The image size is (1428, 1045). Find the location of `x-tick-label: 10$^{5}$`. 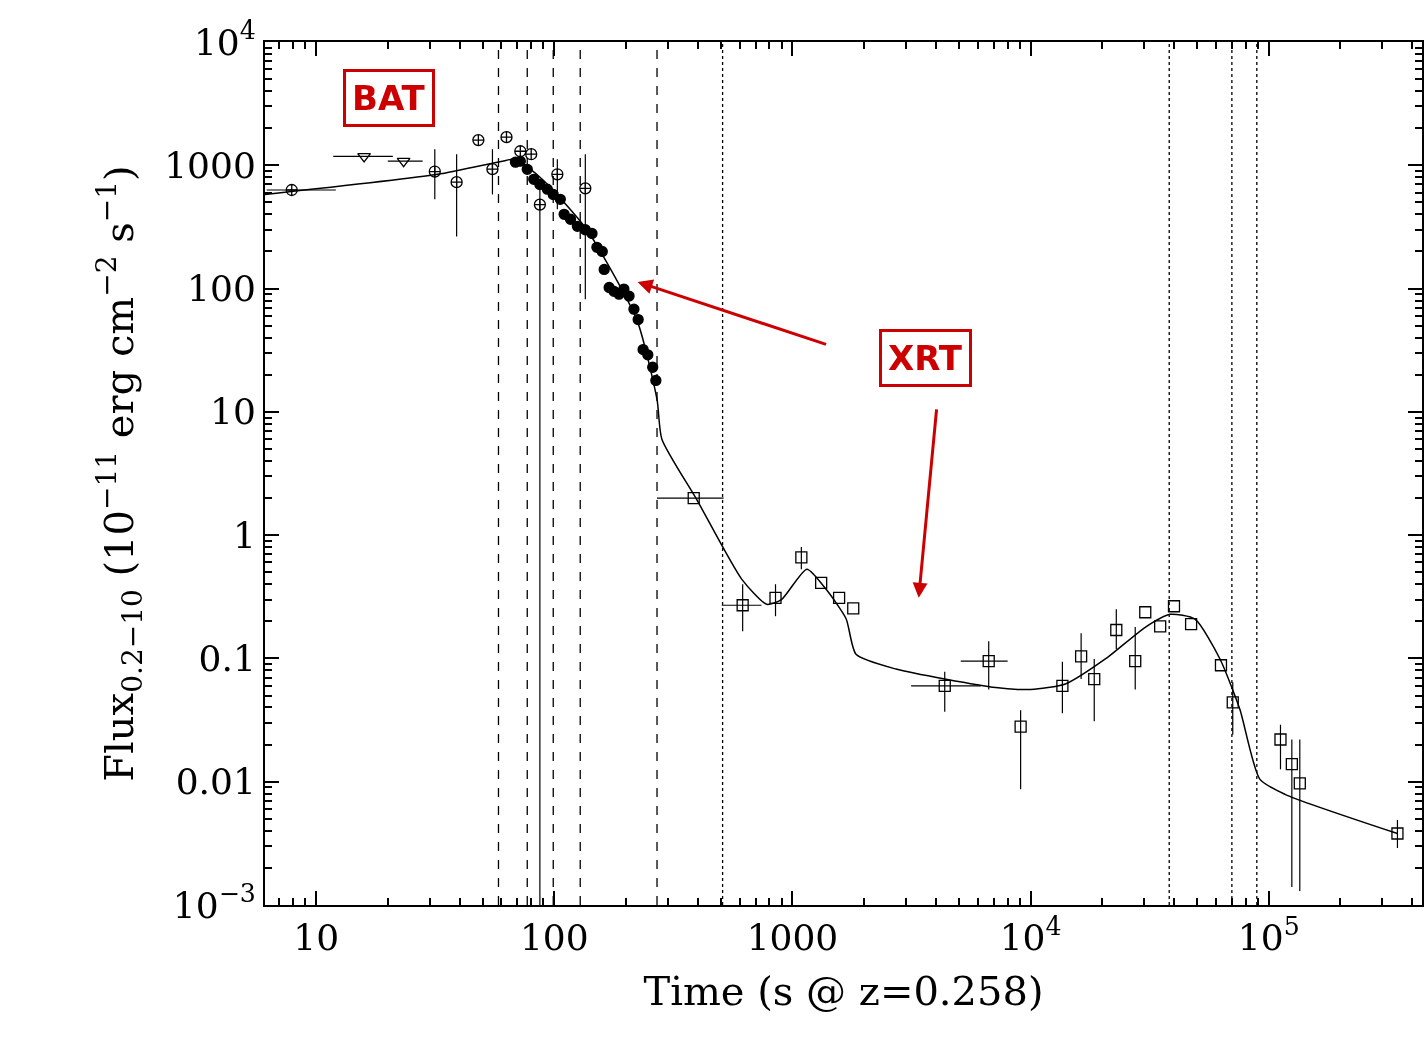

x-tick-label: 10$^{5}$ is located at coordinates (1268, 935).